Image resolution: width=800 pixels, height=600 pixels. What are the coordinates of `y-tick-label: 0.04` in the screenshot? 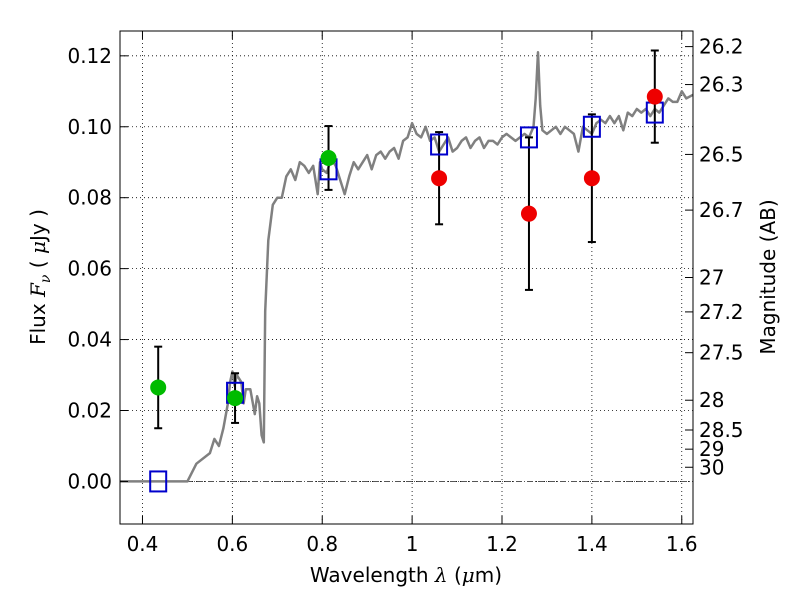 It's located at (89, 340).